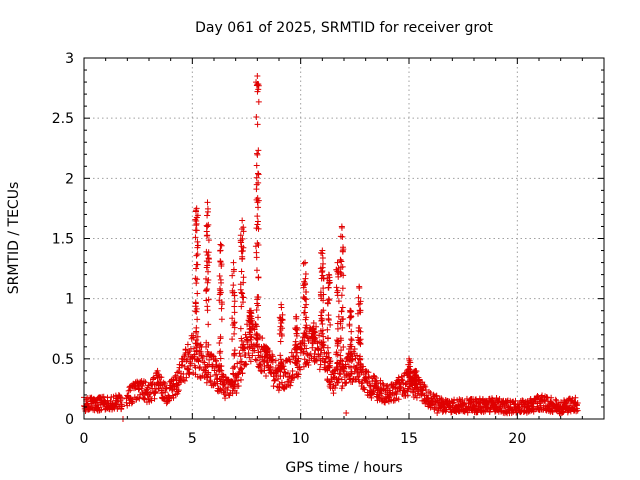 The image size is (640, 480). What do you see at coordinates (517, 439) in the screenshot?
I see `x-tick-label: 20` at bounding box center [517, 439].